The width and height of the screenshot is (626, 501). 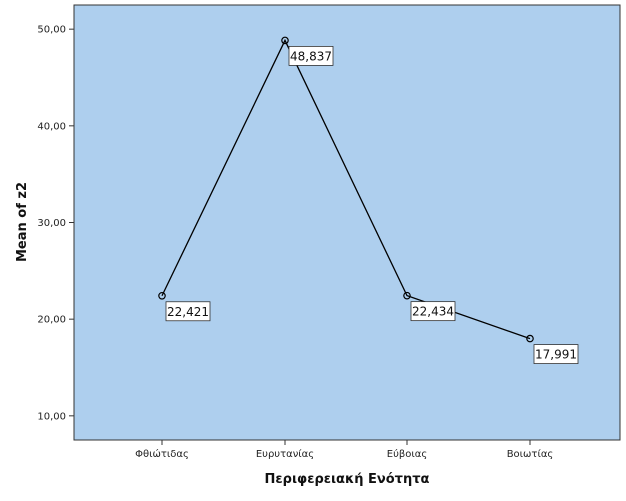 What do you see at coordinates (407, 454) in the screenshot?
I see `x-tick-label: Εύβοιας` at bounding box center [407, 454].